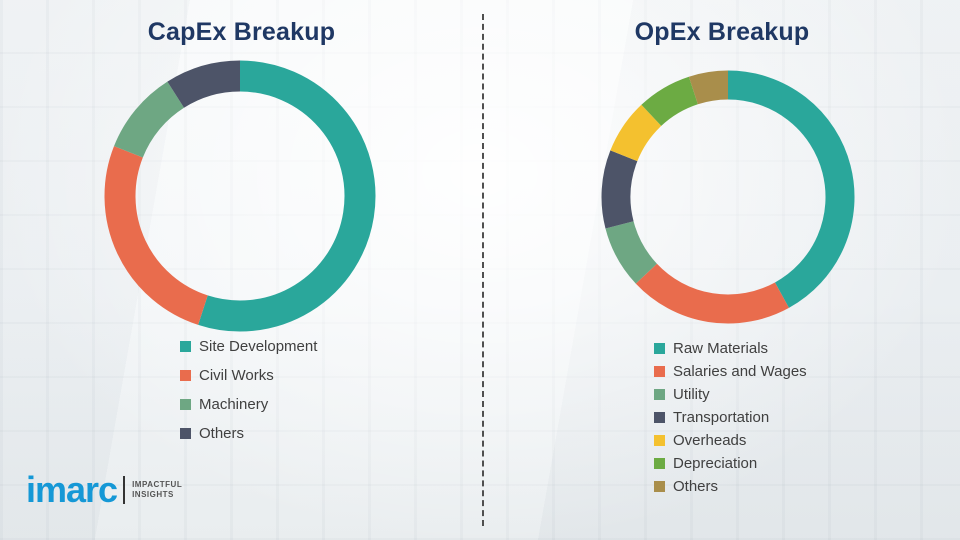 This screenshot has width=960, height=540. I want to click on legend-item: Civil Works, so click(248, 375).